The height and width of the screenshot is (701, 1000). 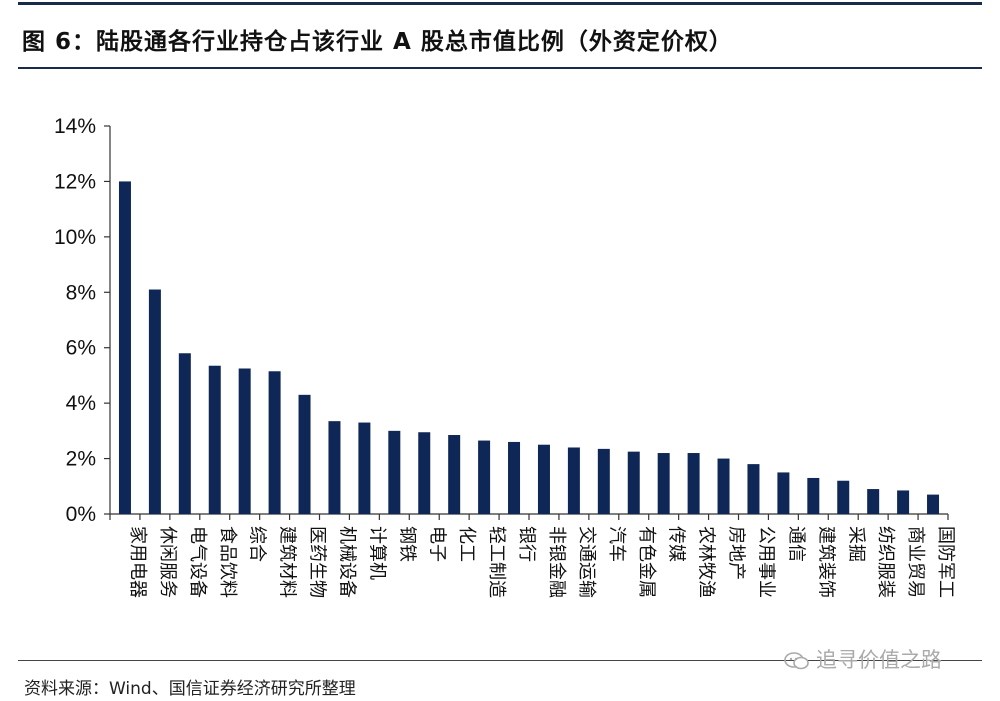 I want to click on x-category-label: 电子, so click(x=436, y=544).